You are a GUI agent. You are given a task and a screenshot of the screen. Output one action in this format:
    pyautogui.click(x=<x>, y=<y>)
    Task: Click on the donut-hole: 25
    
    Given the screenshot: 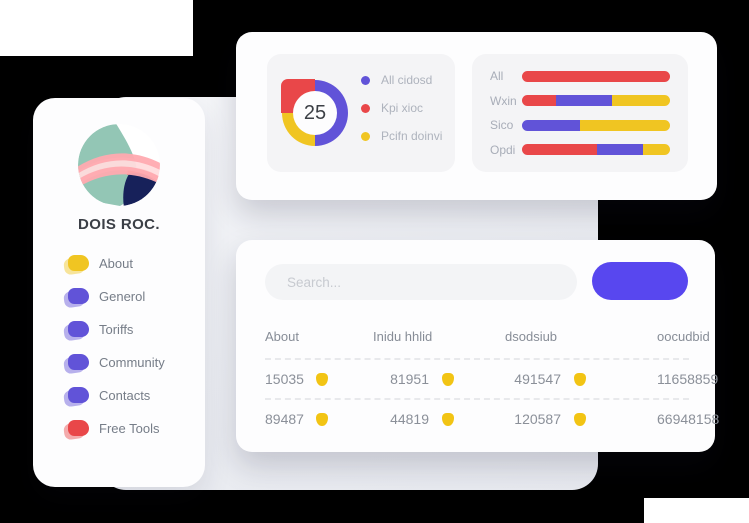 What is the action you would take?
    pyautogui.click(x=315, y=113)
    